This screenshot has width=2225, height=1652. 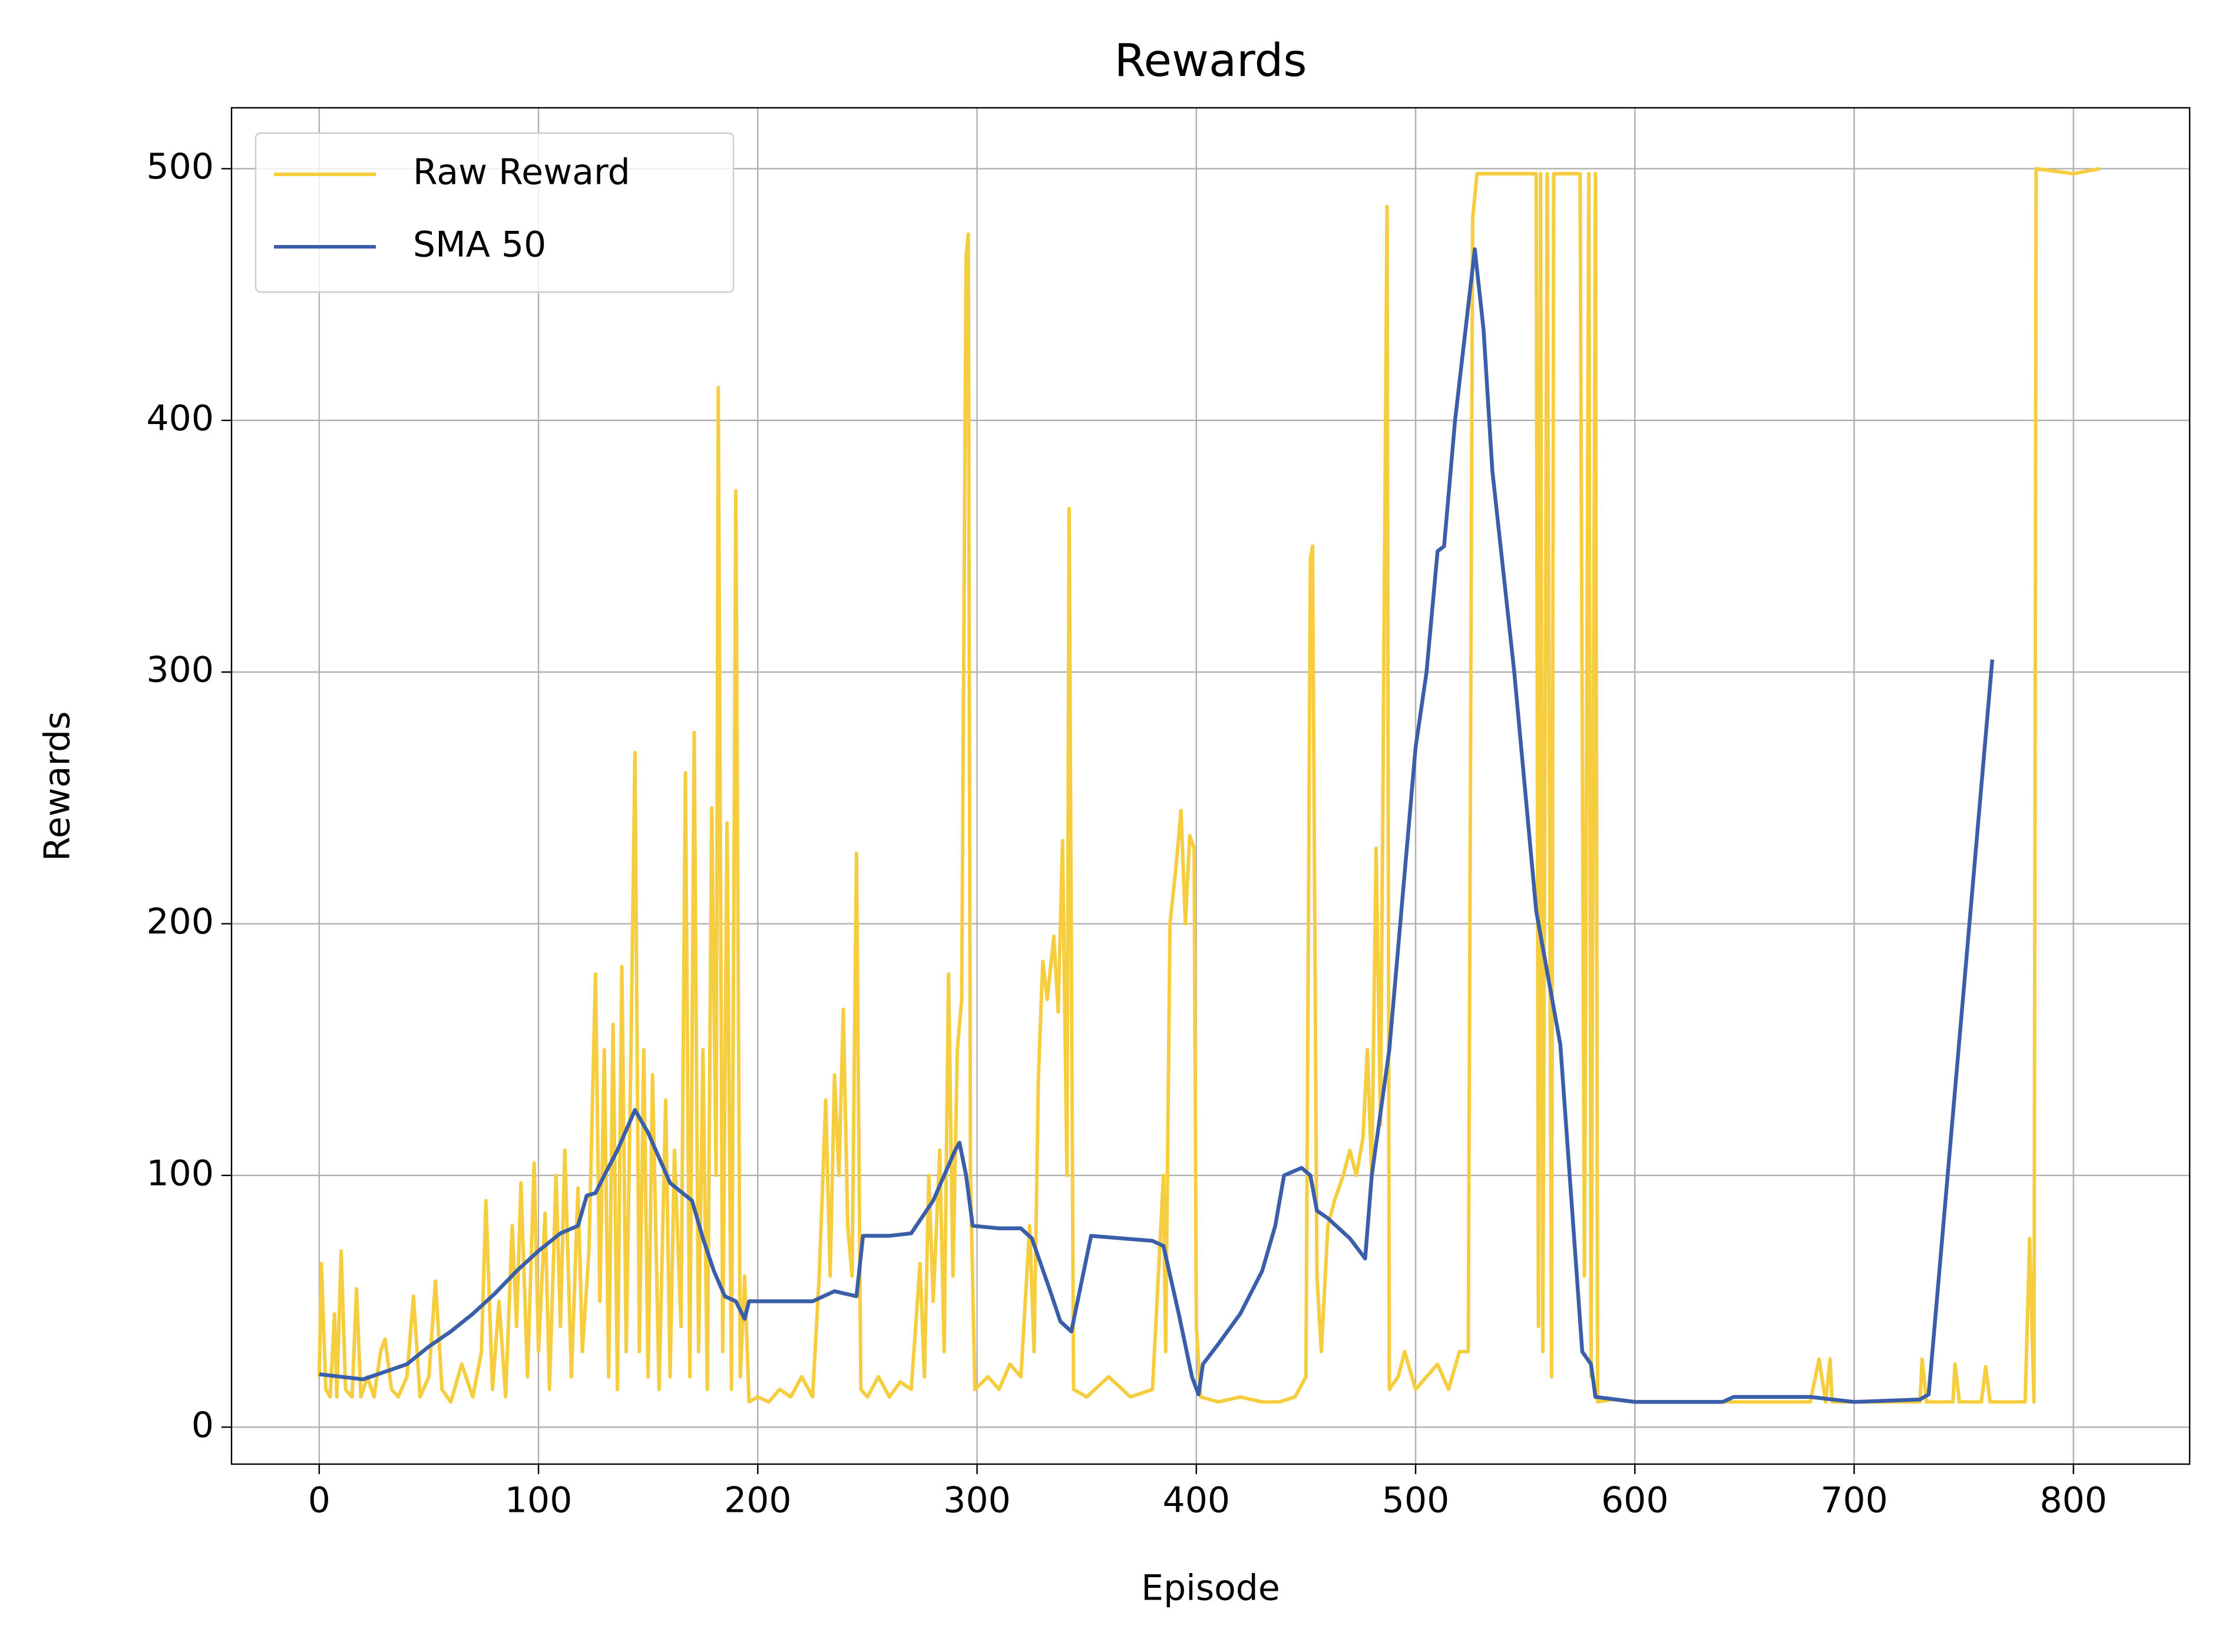 I want to click on x-axis-label: Episode, so click(x=1210, y=1588).